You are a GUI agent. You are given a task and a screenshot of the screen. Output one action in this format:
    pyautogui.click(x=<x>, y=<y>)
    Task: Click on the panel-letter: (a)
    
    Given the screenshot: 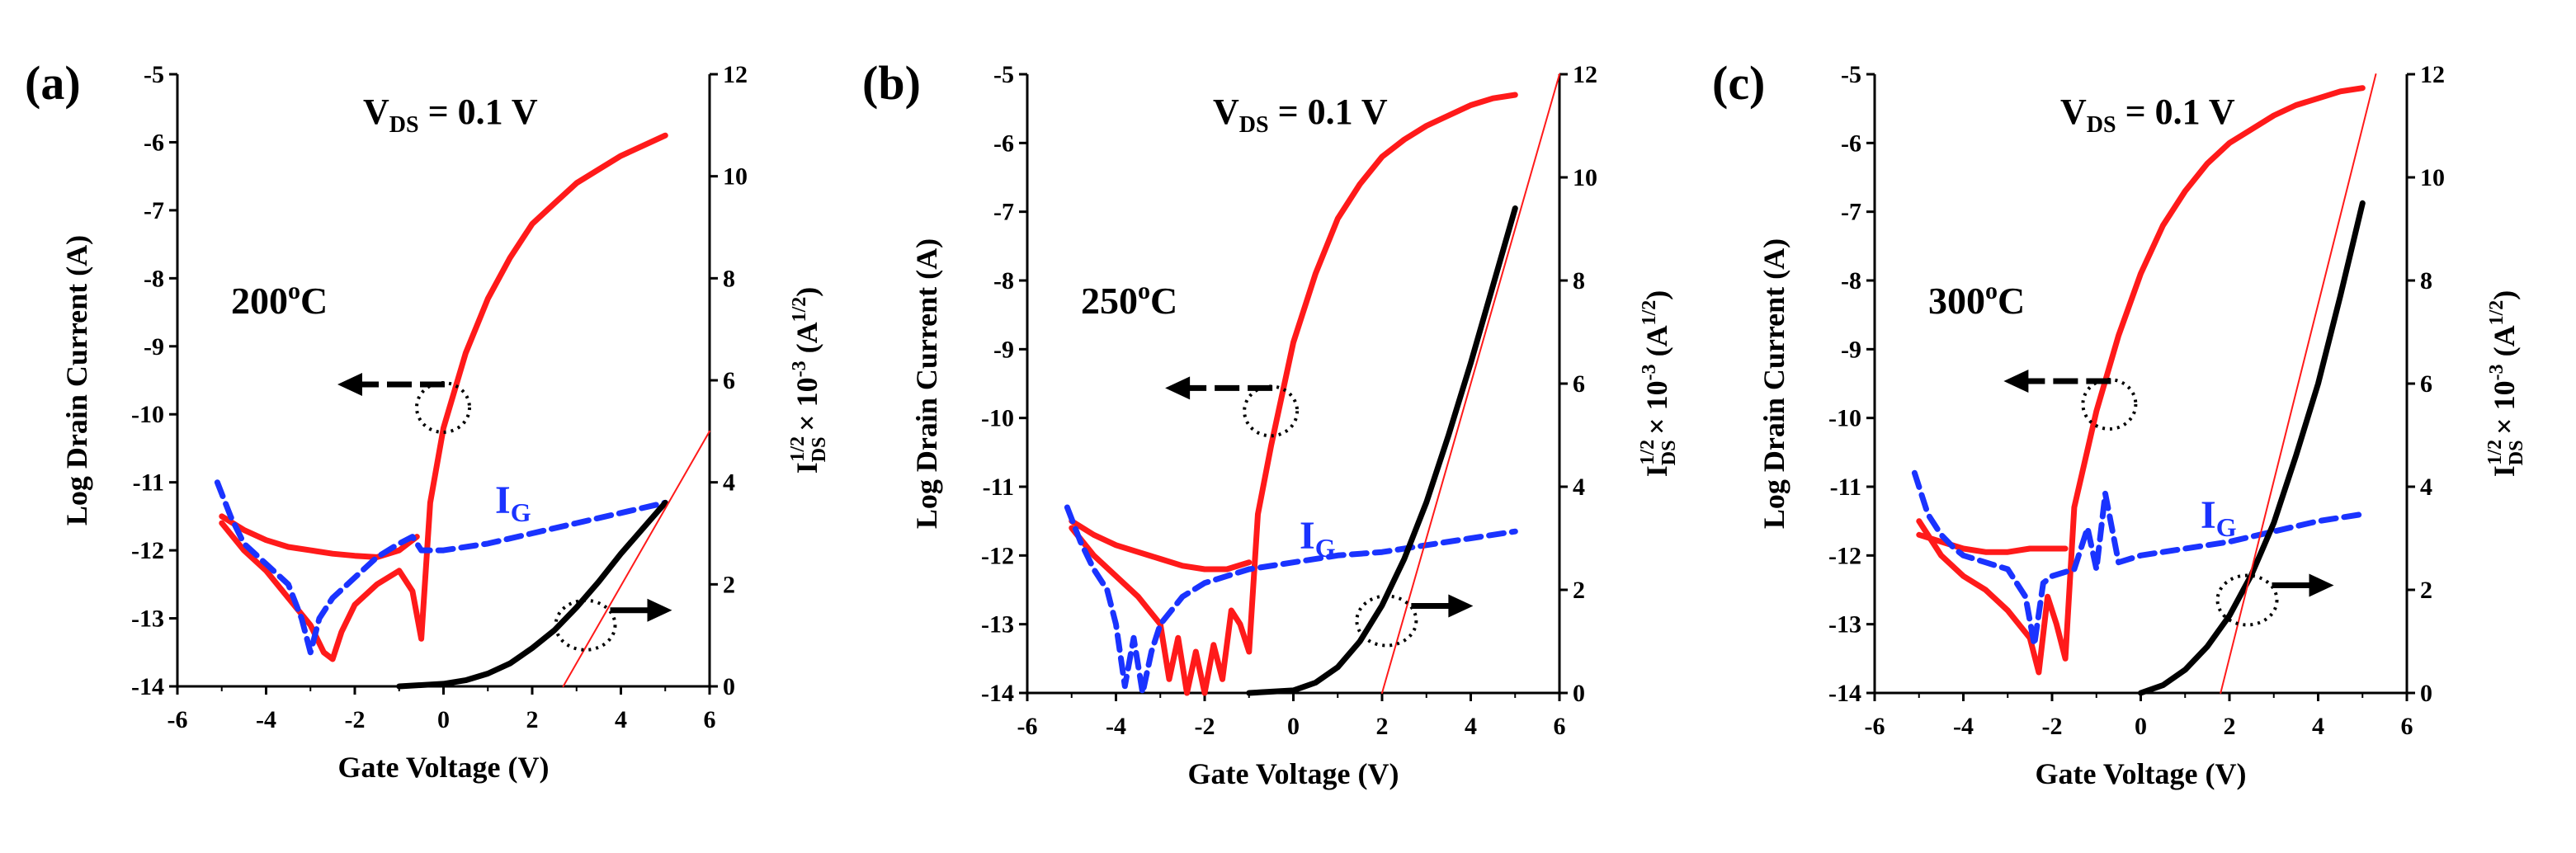 What is the action you would take?
    pyautogui.click(x=53, y=83)
    